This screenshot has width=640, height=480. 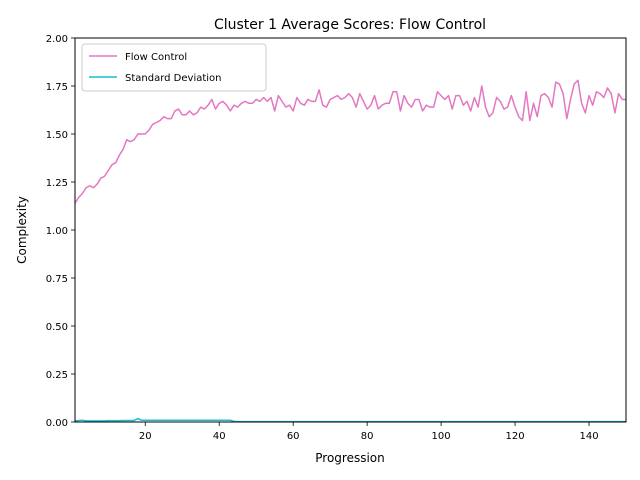 I want to click on y-axis-label: Complexity, so click(x=22, y=230).